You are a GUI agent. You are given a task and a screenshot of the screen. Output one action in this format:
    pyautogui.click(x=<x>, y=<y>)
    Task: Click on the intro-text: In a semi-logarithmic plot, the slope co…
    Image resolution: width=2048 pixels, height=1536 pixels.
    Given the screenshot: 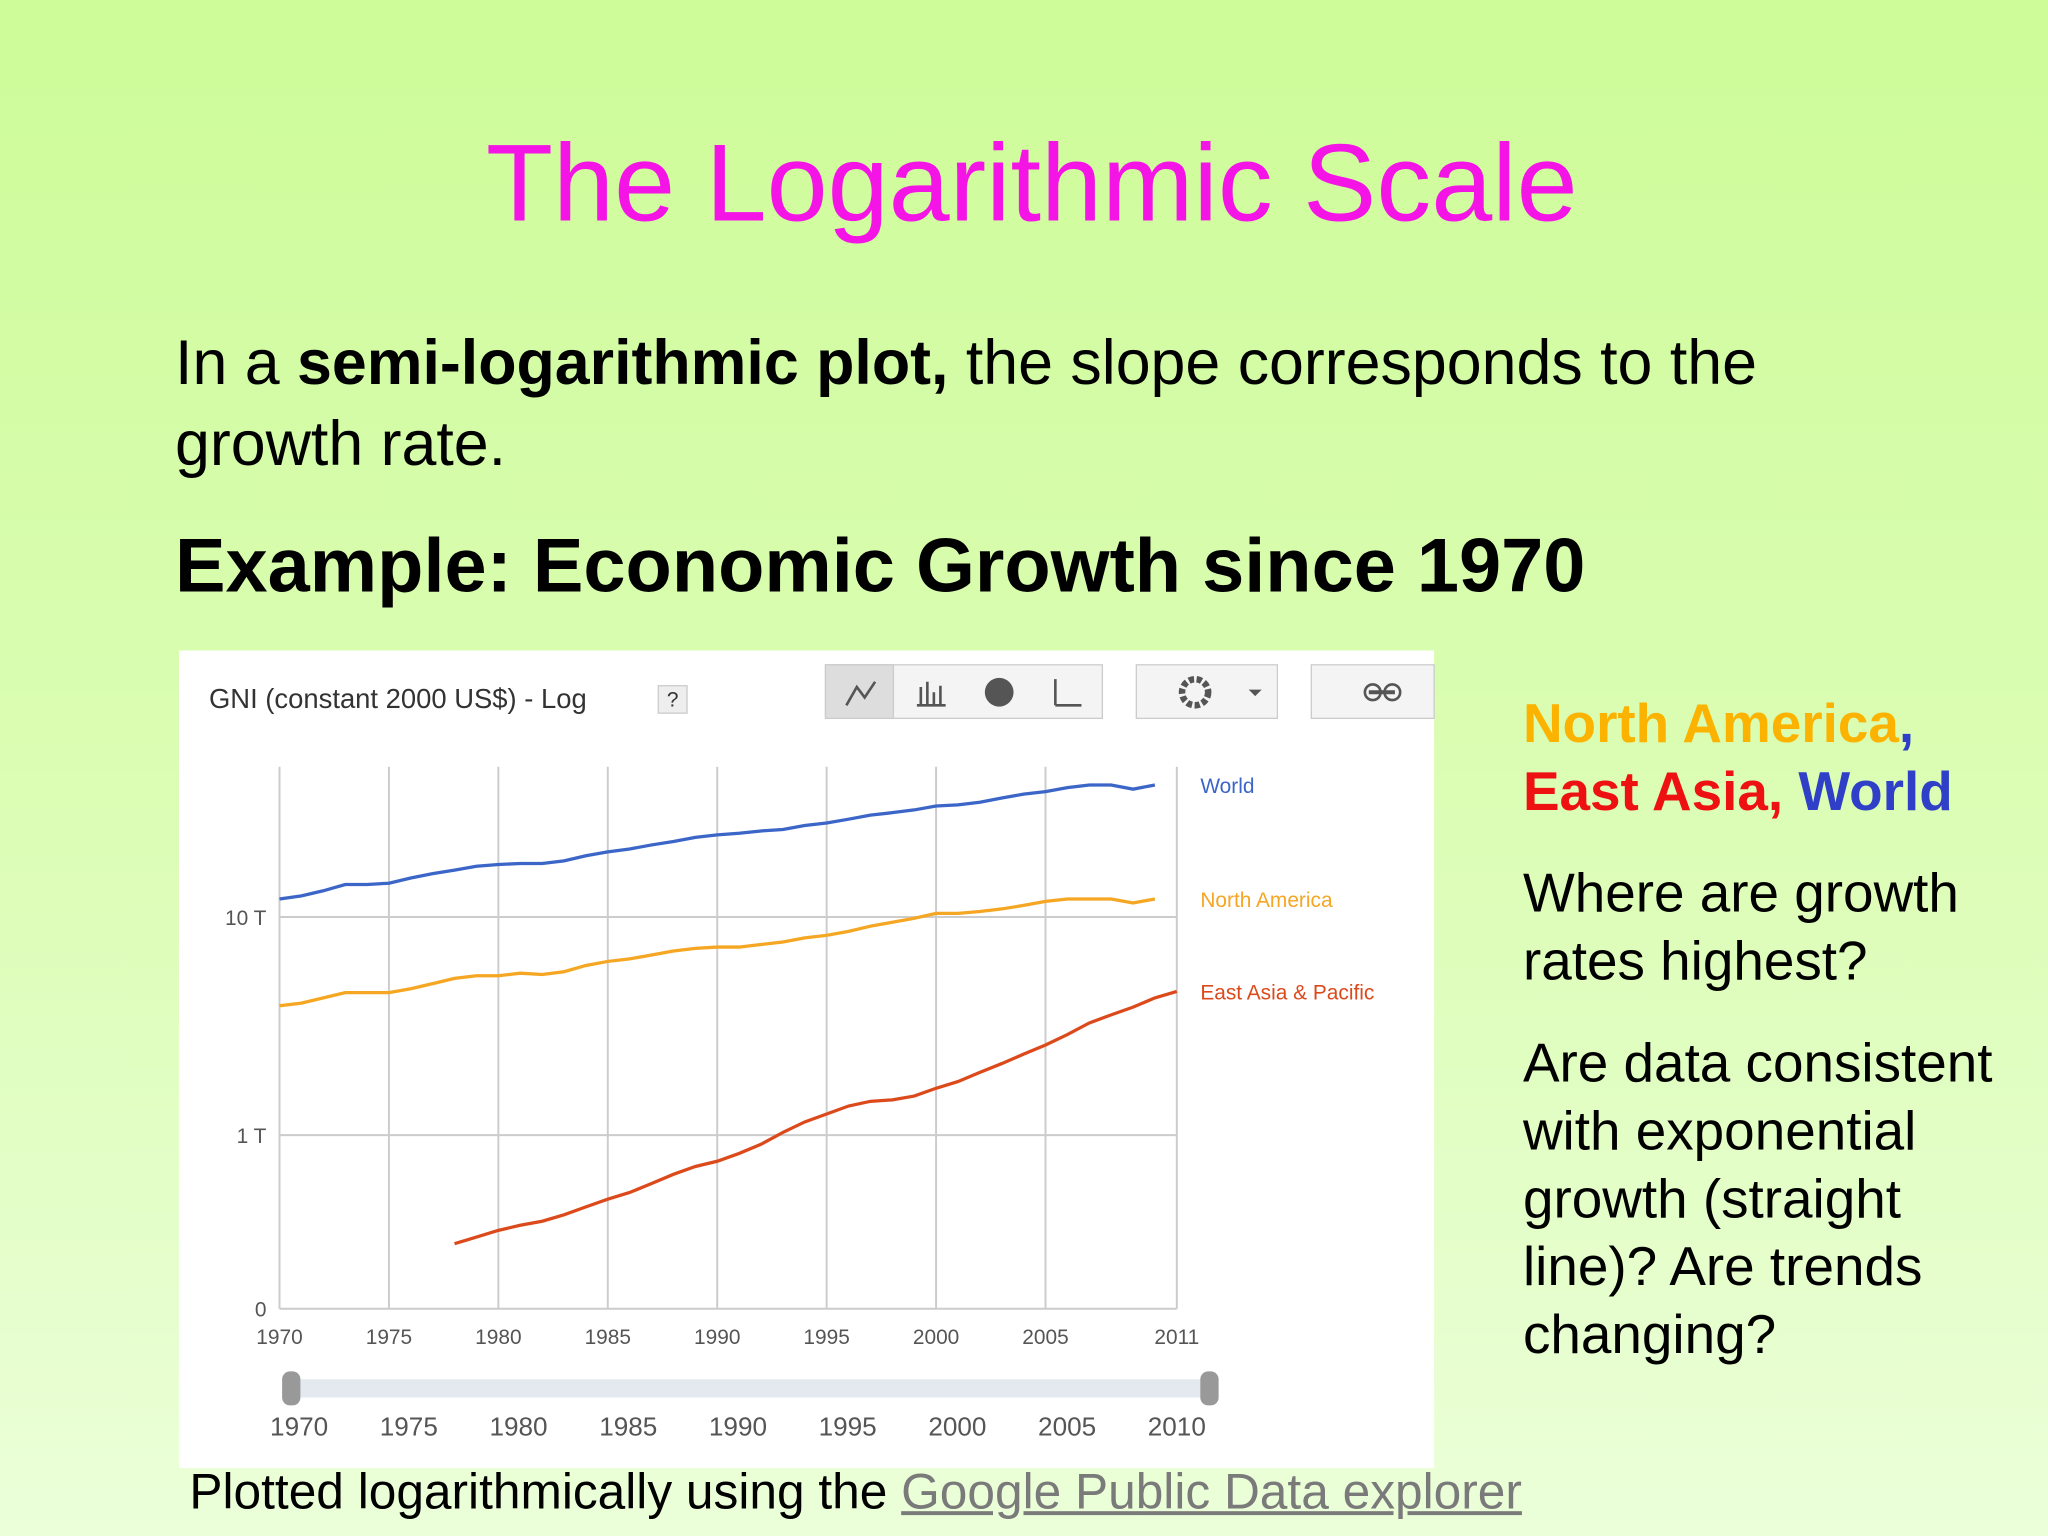 What is the action you would take?
    pyautogui.click(x=1063, y=405)
    